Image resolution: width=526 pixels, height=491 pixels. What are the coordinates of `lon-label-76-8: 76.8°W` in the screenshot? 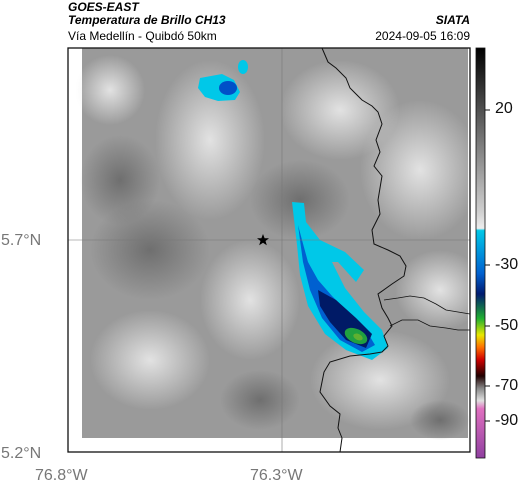 It's located at (61, 475).